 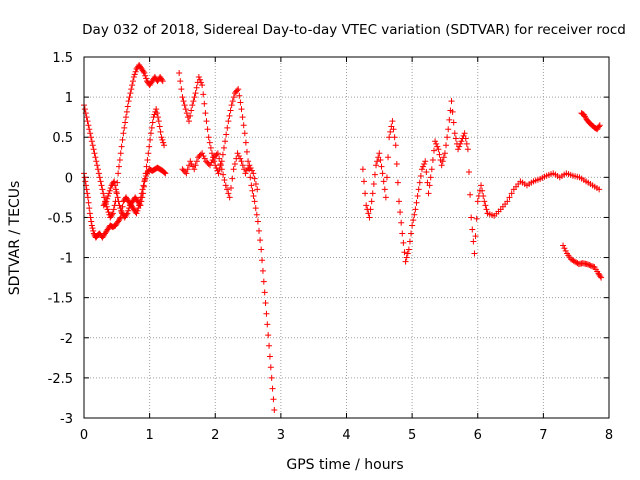 What do you see at coordinates (69, 98) in the screenshot?
I see `y-tick-label: 1` at bounding box center [69, 98].